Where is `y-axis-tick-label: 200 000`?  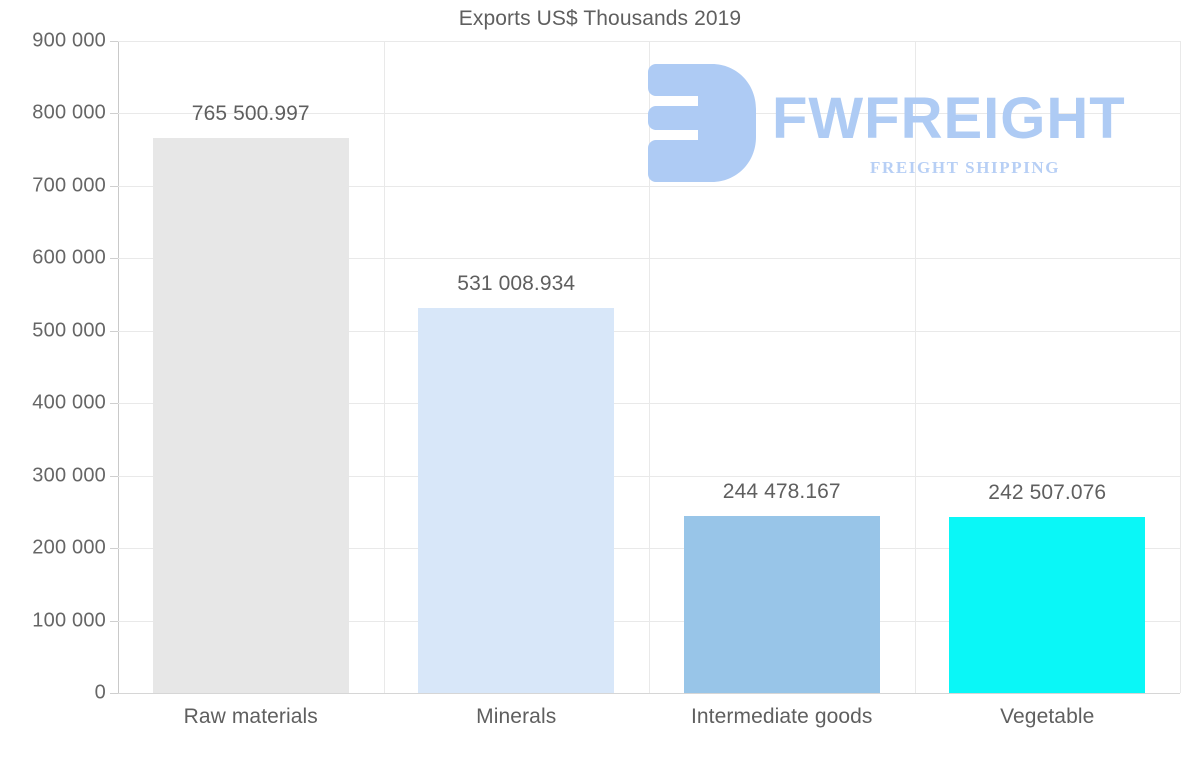
y-axis-tick-label: 200 000 is located at coordinates (69, 547).